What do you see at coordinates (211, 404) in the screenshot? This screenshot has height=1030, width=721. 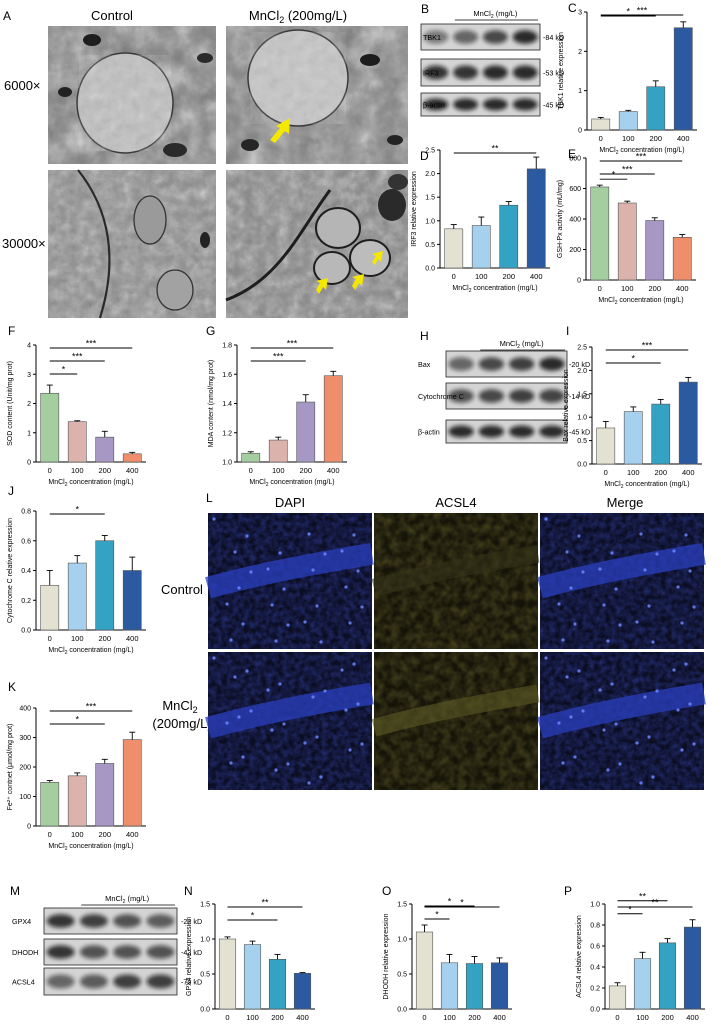 I see `y-axis-label: MDA content (nmol/mg prot)` at bounding box center [211, 404].